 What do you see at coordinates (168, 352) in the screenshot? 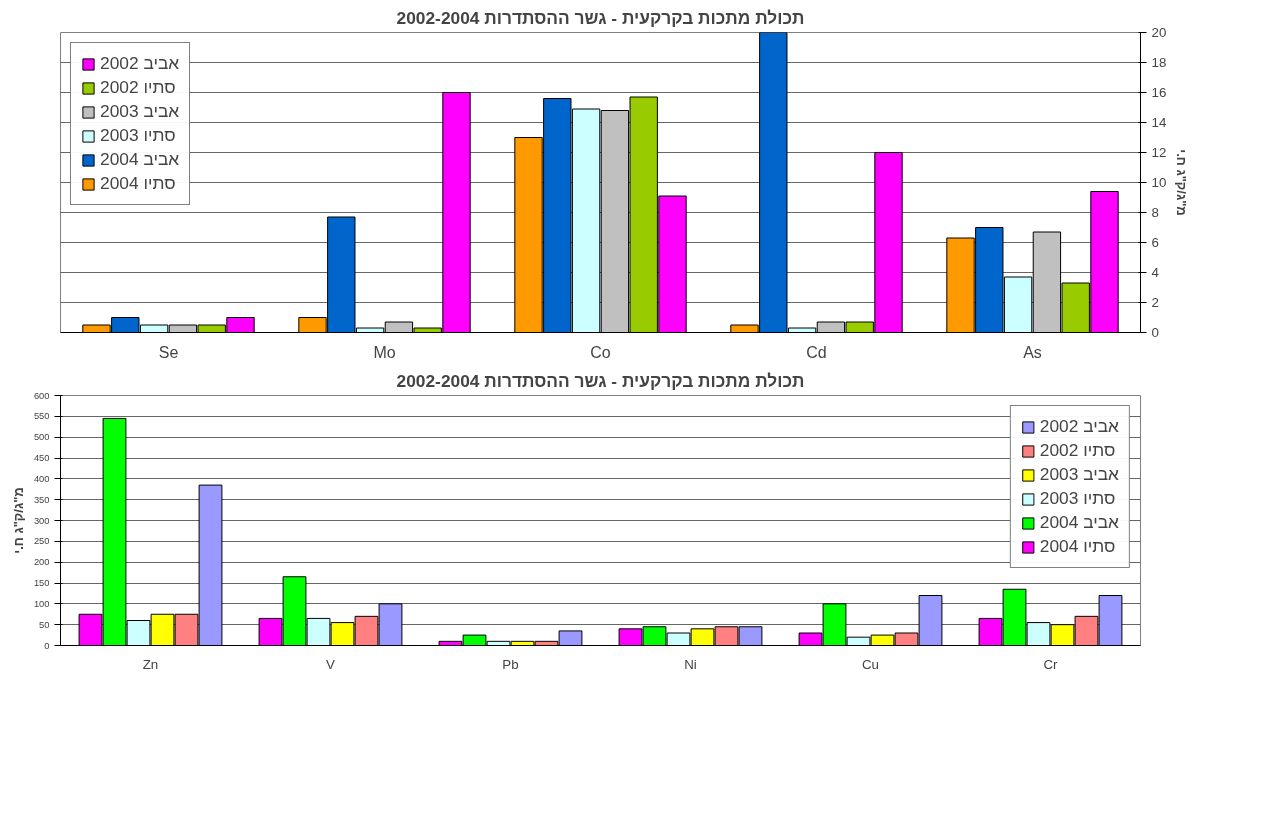
I see `x-tick-label: Se` at bounding box center [168, 352].